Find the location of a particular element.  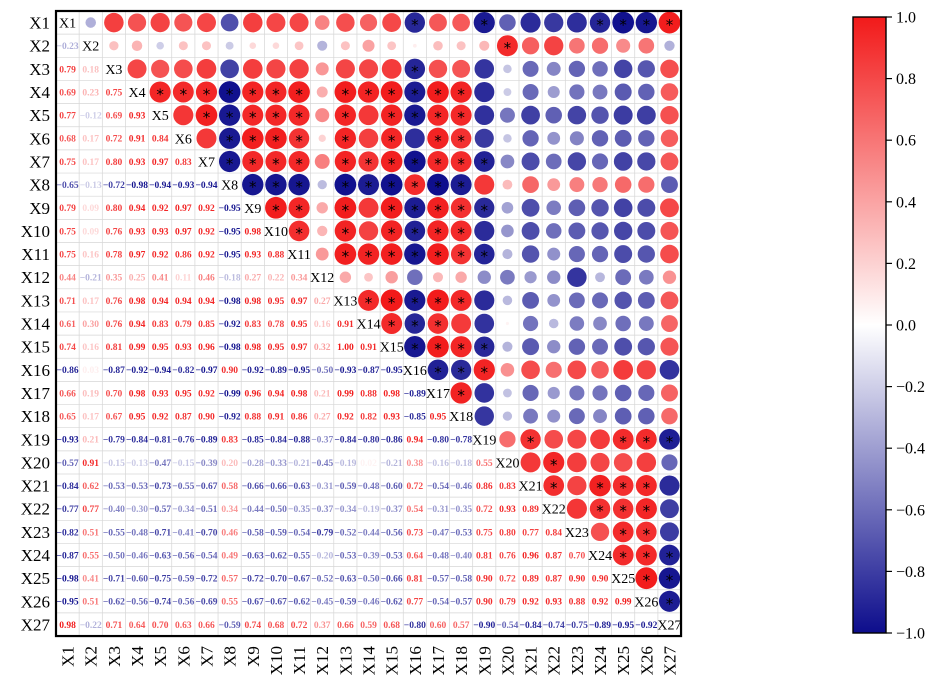

coef-label: −0.21 is located at coordinates (299, 464).